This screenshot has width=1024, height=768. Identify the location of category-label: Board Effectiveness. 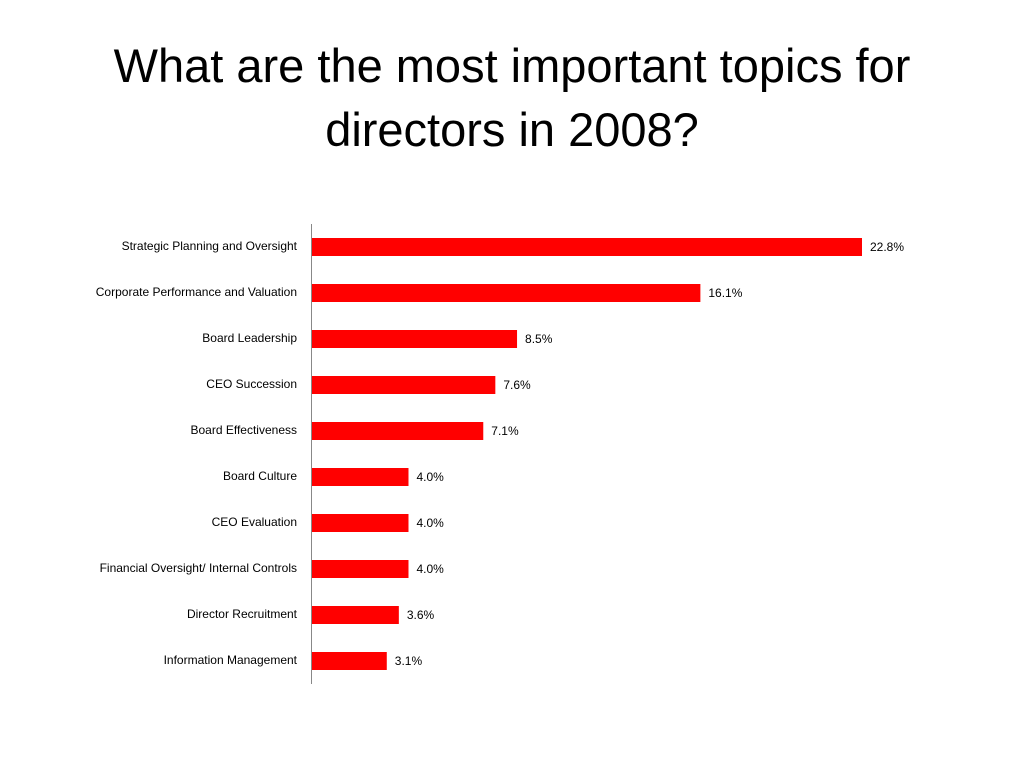
(243, 430).